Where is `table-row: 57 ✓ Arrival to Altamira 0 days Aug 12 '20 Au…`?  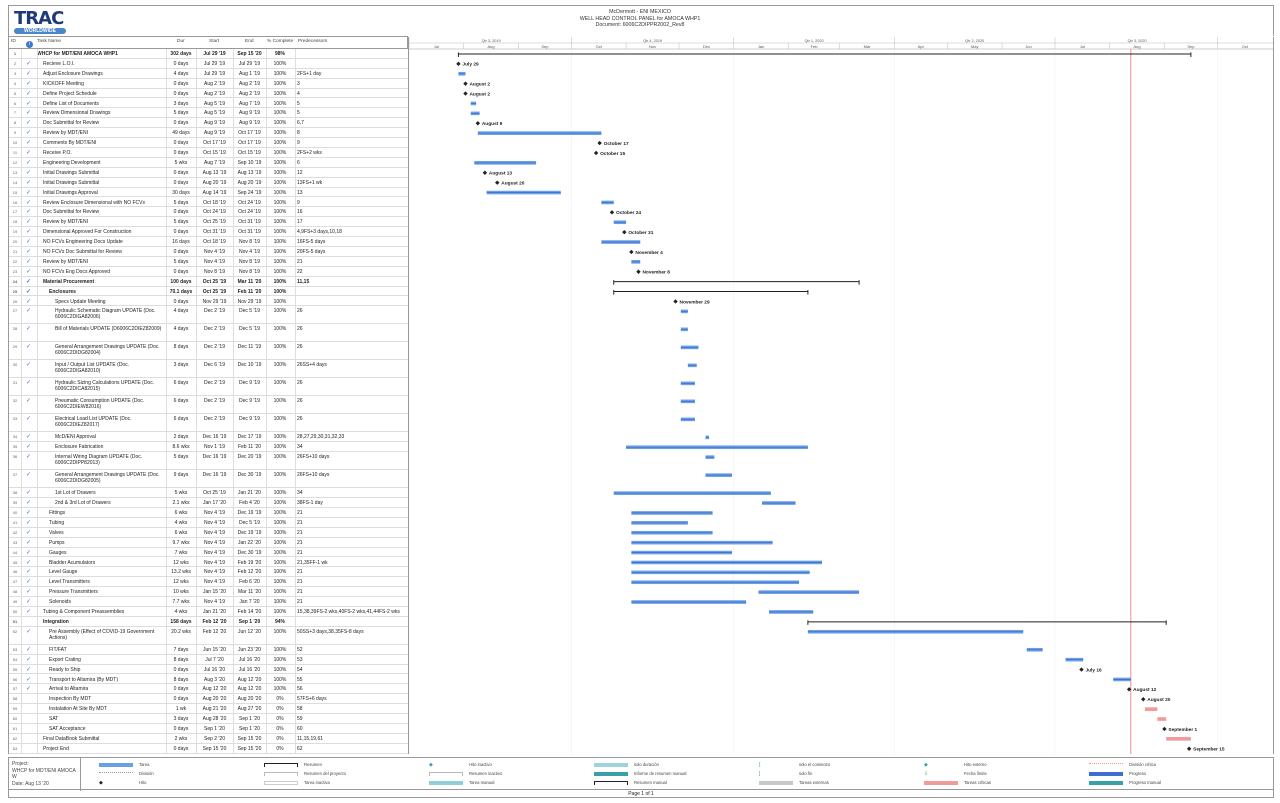
table-row: 57 ✓ Arrival to Altamira 0 days Aug 12 '20 Au… is located at coordinates (209, 689).